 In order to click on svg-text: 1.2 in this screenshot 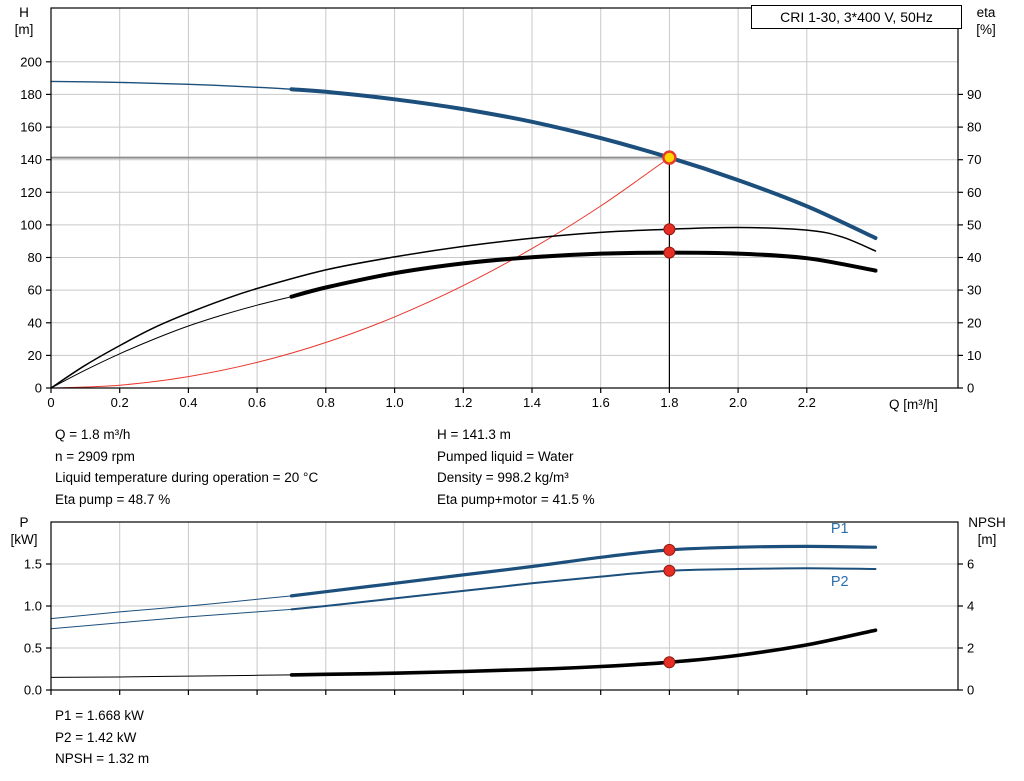, I will do `click(463, 402)`.